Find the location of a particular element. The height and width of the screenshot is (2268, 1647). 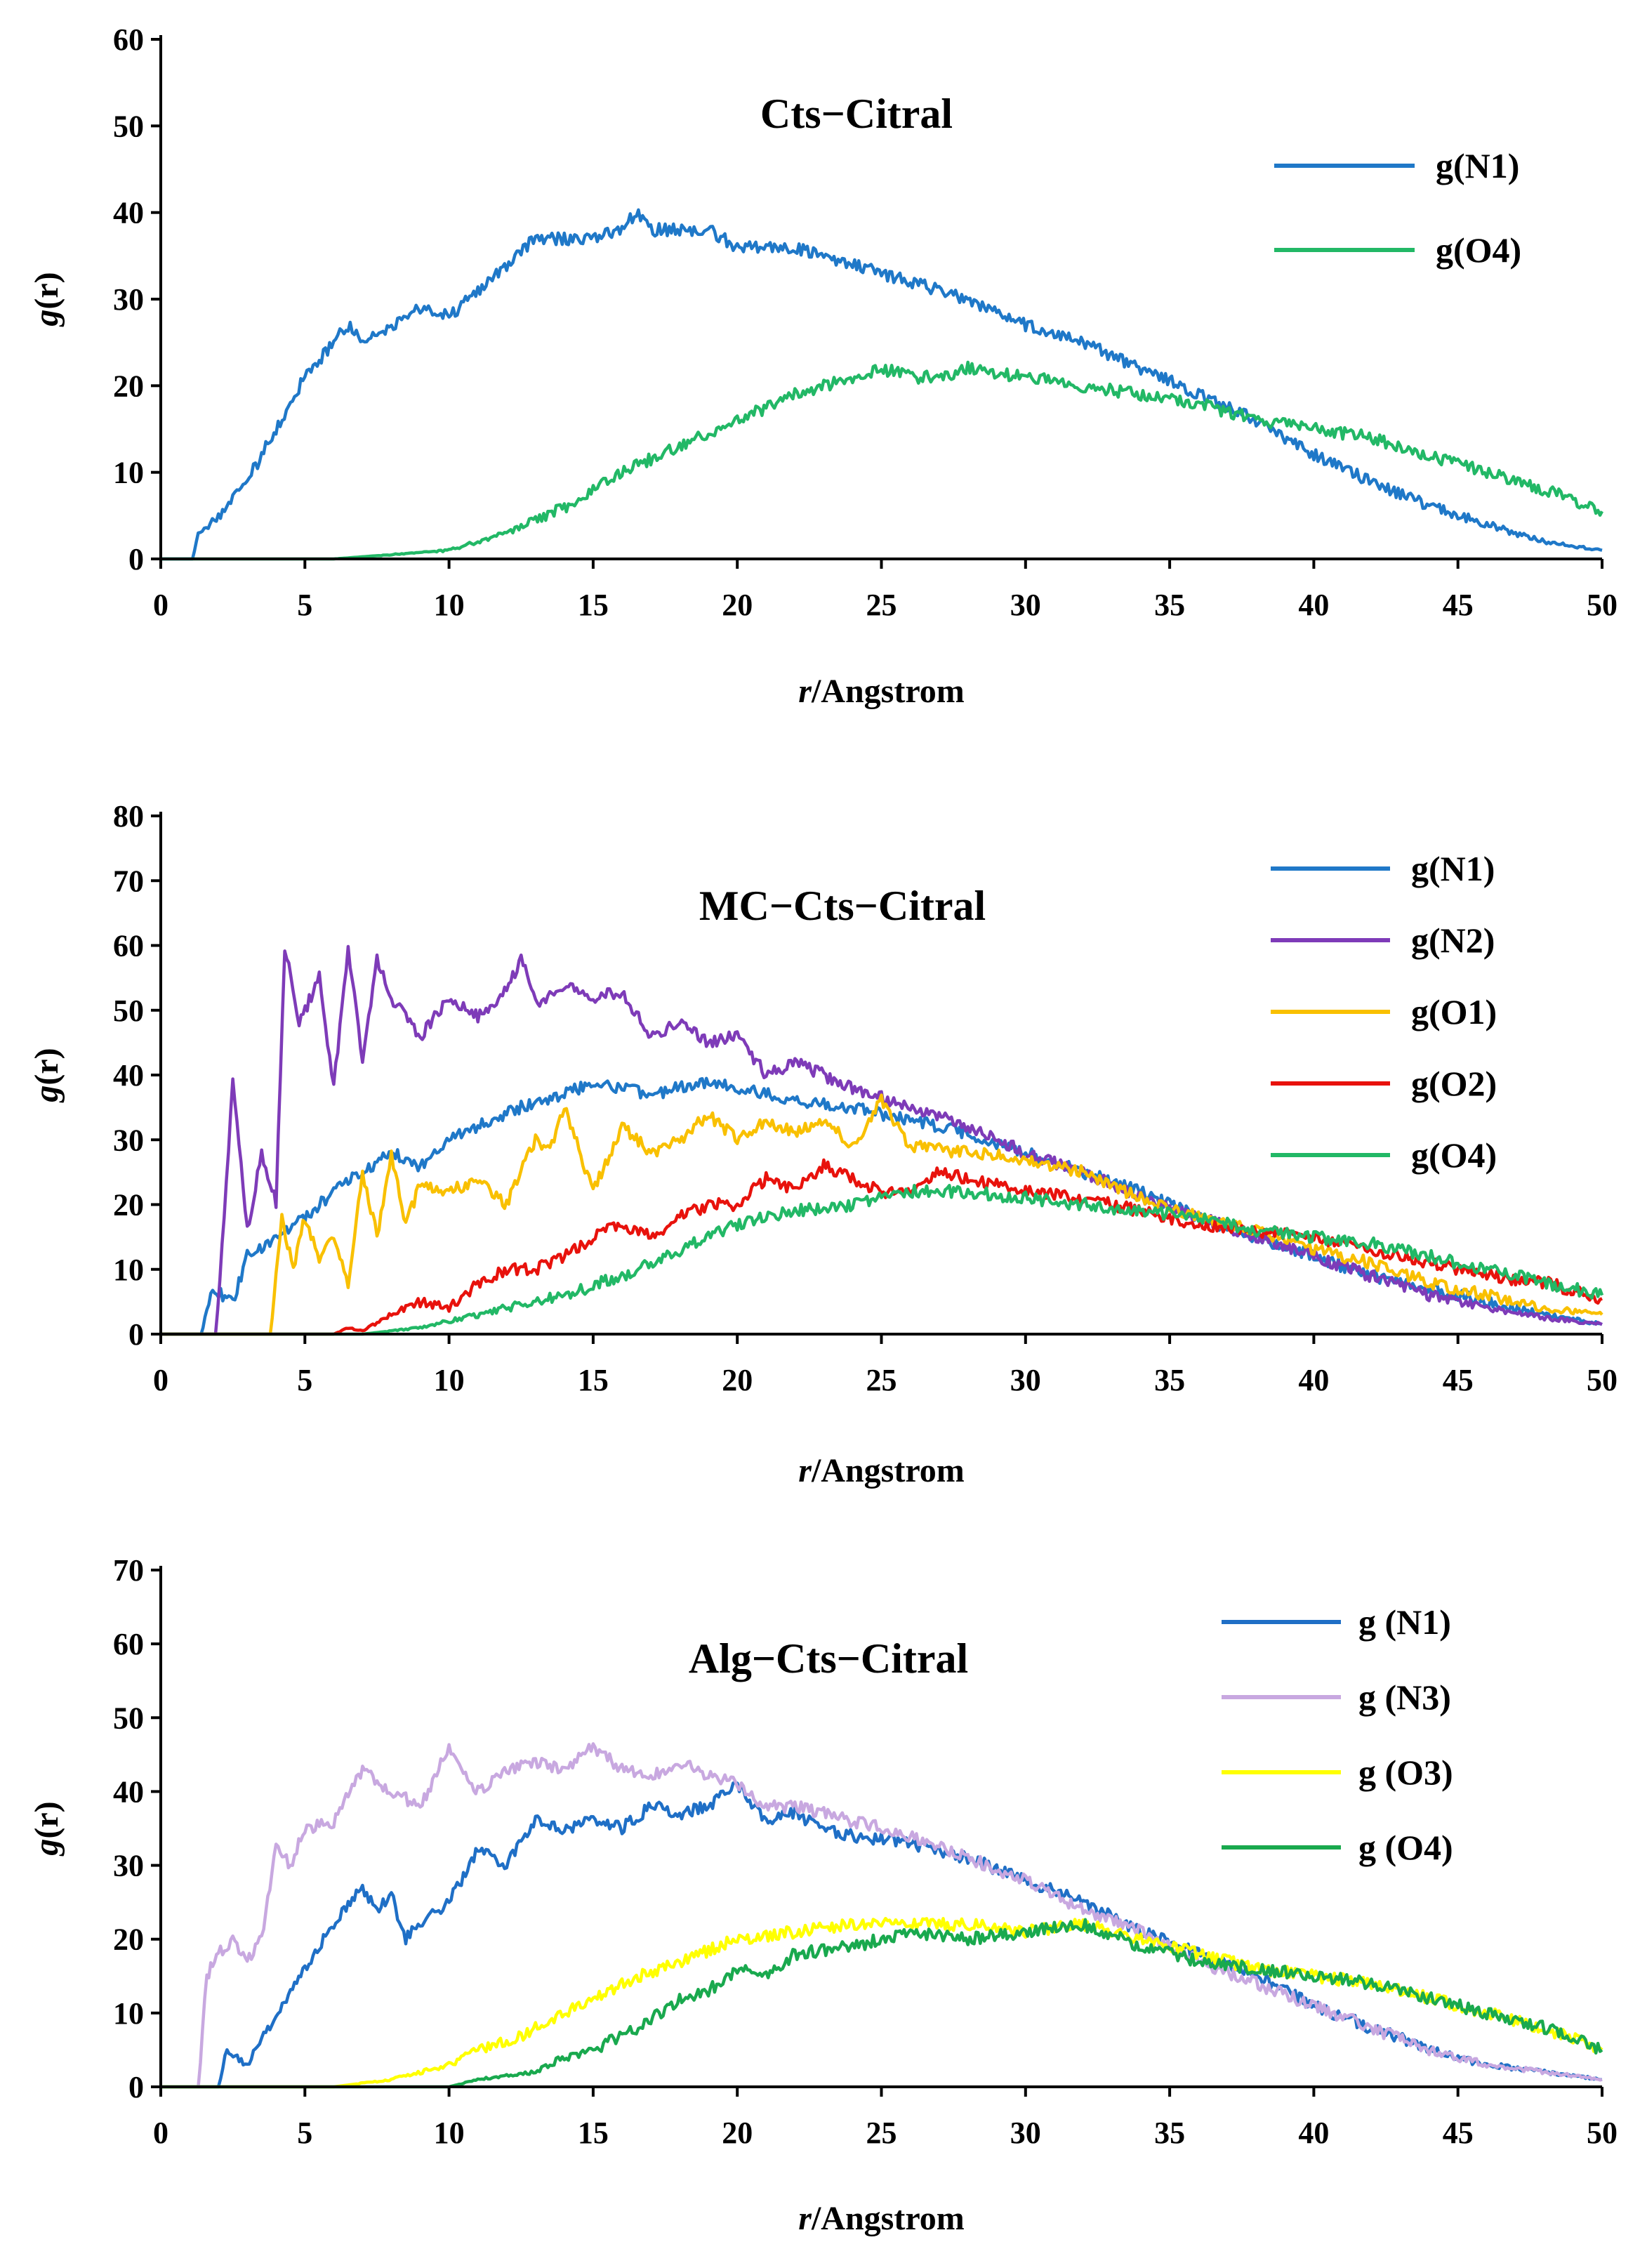

chart-2-y-tick-label: 50 is located at coordinates (129, 1011).